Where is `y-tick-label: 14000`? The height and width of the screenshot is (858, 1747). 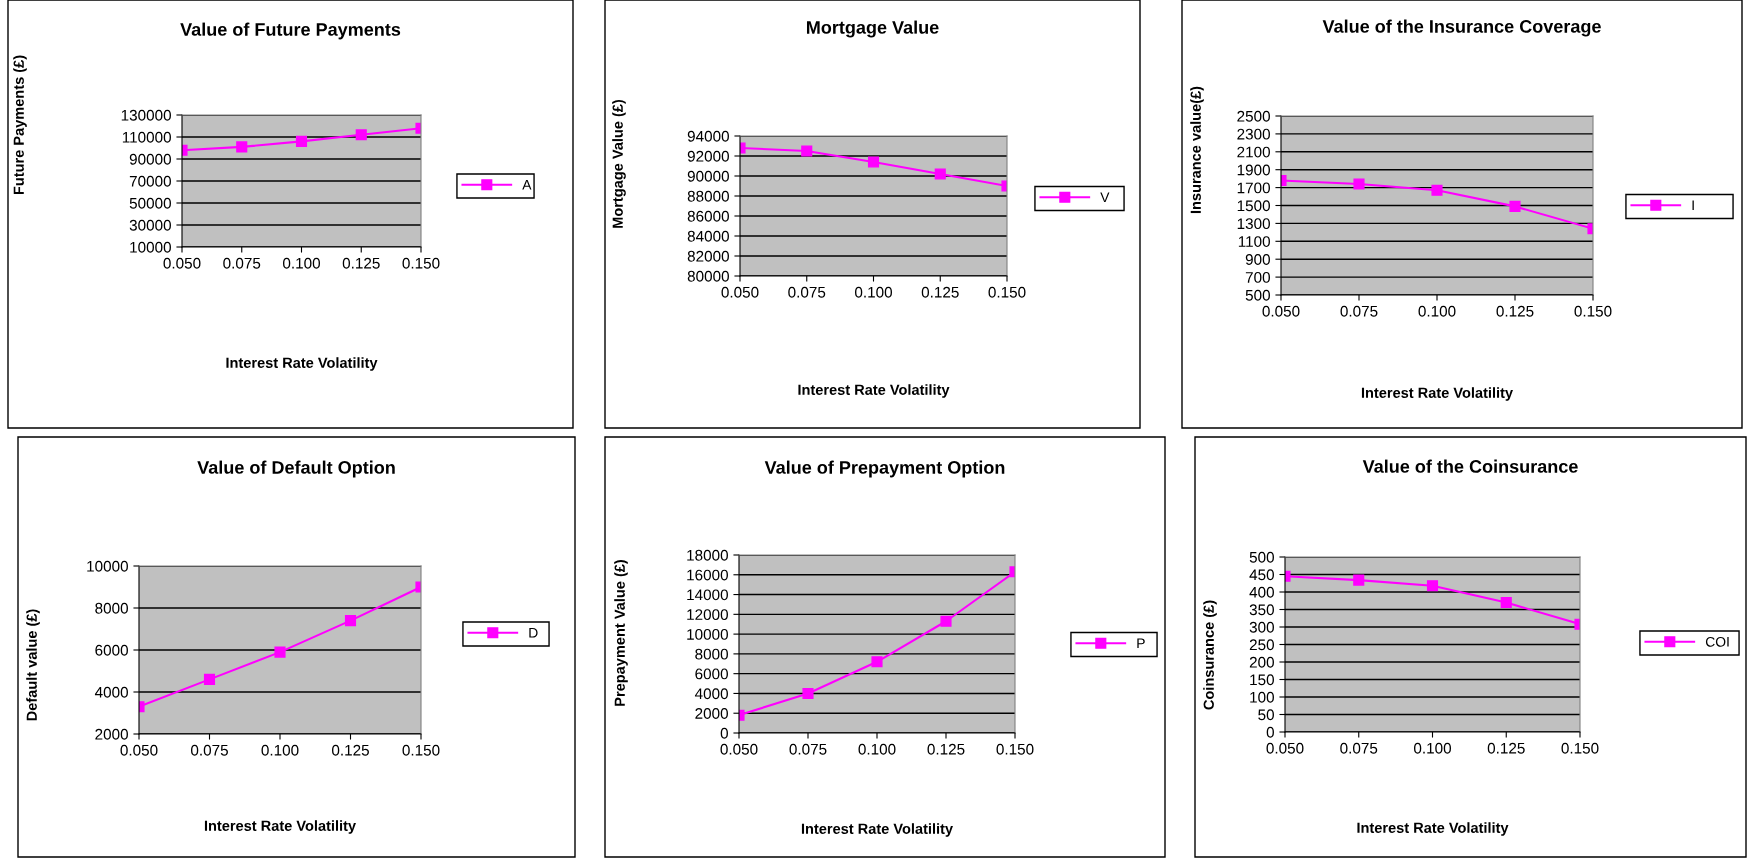 y-tick-label: 14000 is located at coordinates (707, 595).